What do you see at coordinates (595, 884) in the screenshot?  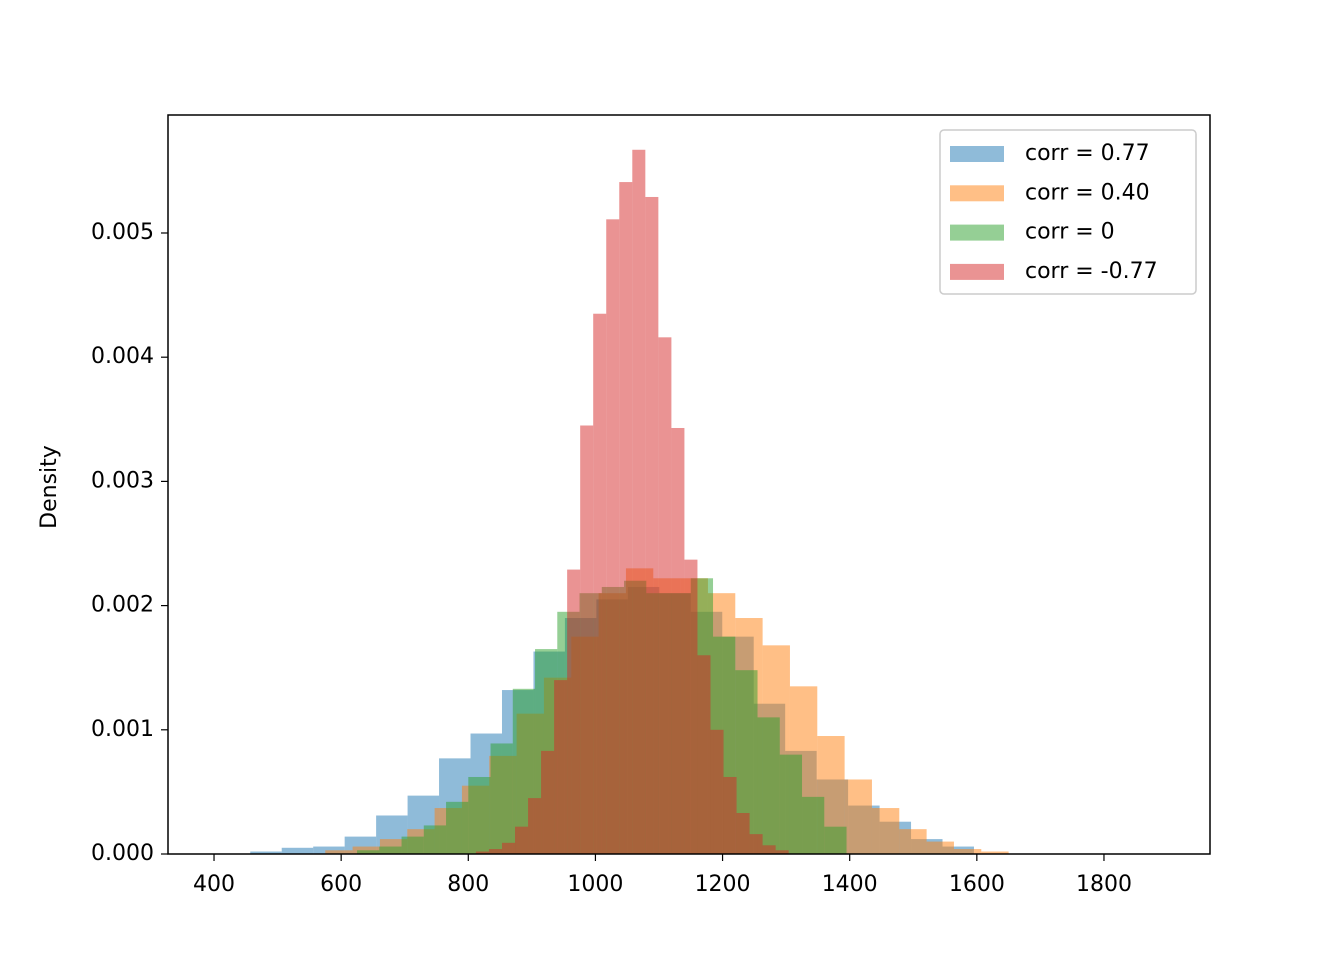 I see `x-tick-label: 1000` at bounding box center [595, 884].